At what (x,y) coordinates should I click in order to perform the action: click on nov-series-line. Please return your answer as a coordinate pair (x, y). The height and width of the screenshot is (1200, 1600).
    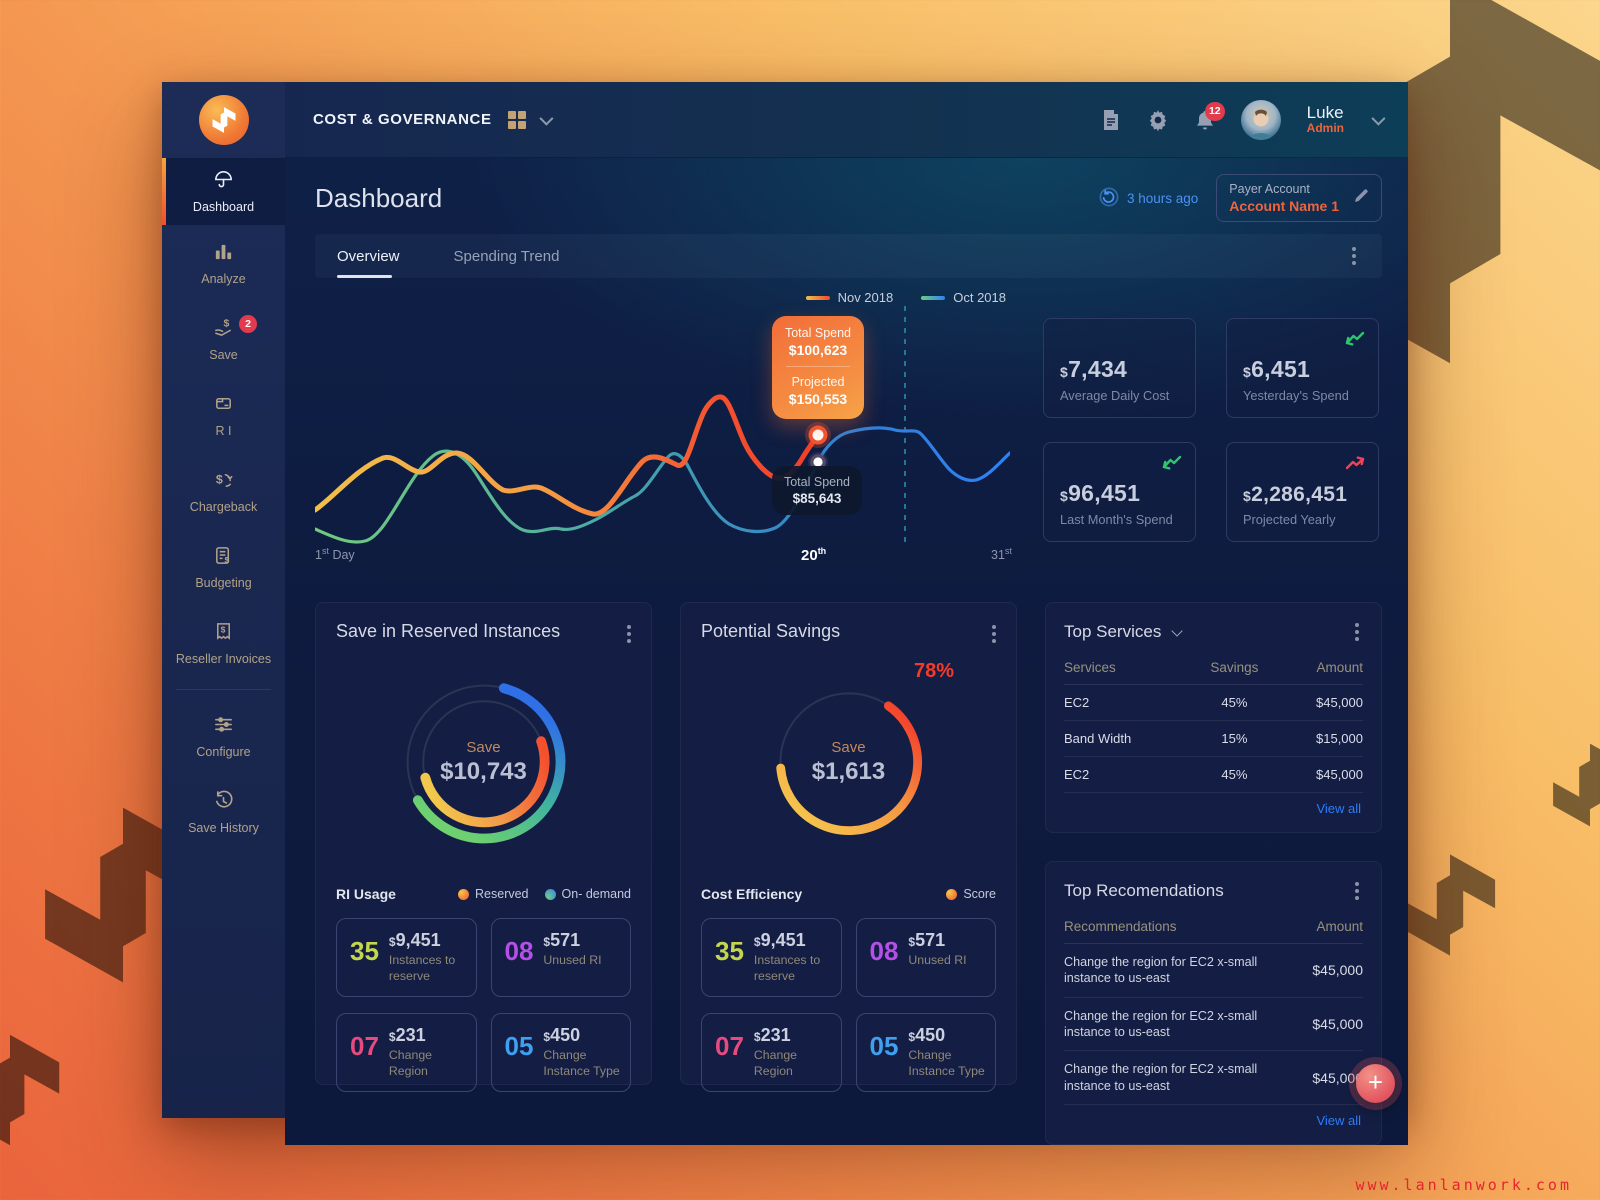
    Looking at the image, I should click on (568, 455).